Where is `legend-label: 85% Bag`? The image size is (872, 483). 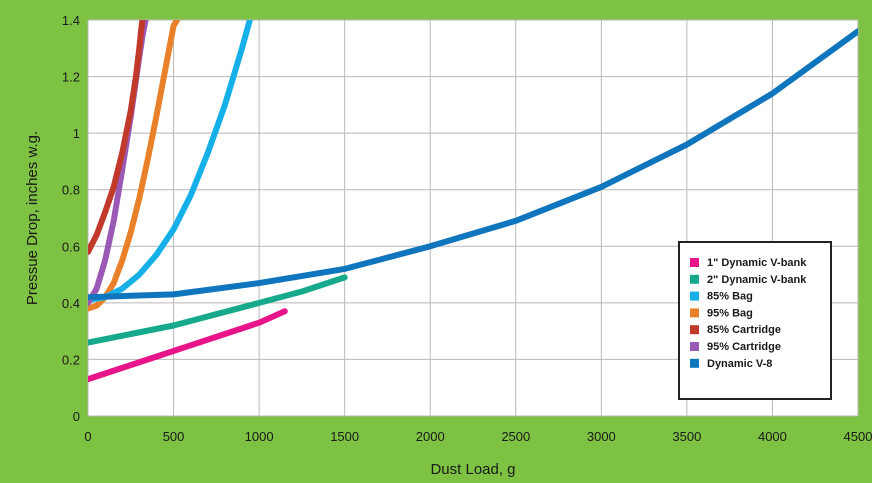
legend-label: 85% Bag is located at coordinates (730, 297).